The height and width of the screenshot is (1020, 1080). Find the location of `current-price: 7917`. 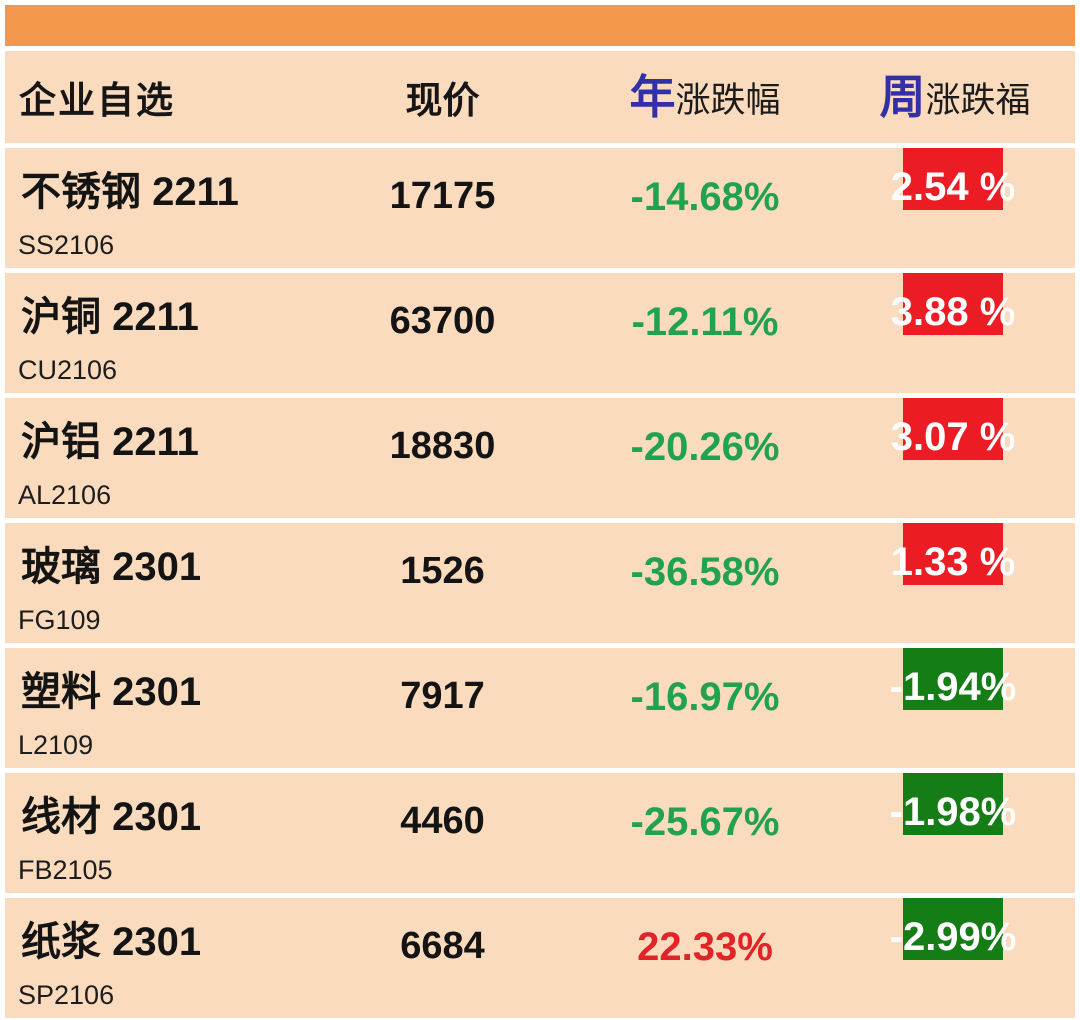

current-price: 7917 is located at coordinates (442, 696).